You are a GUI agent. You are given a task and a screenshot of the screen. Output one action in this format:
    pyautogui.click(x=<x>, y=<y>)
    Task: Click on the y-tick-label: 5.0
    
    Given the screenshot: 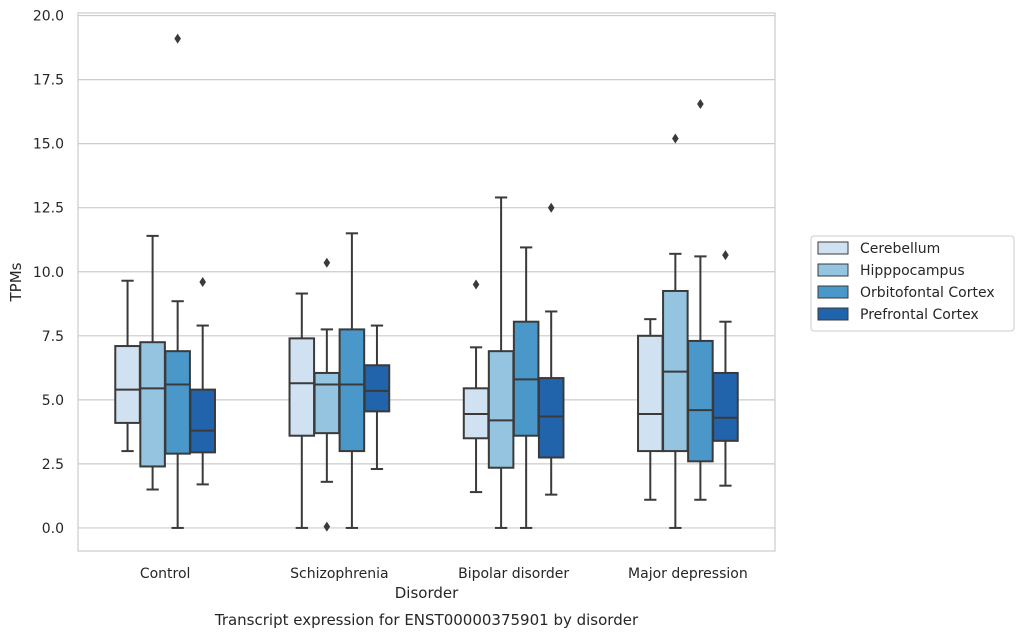 What is the action you would take?
    pyautogui.click(x=53, y=401)
    